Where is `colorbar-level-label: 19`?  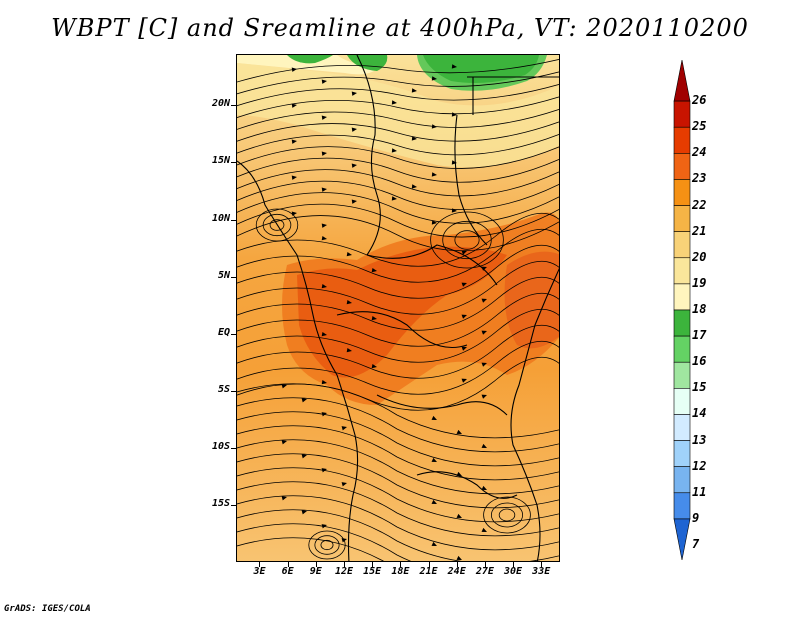 colorbar-level-label: 19 is located at coordinates (699, 282).